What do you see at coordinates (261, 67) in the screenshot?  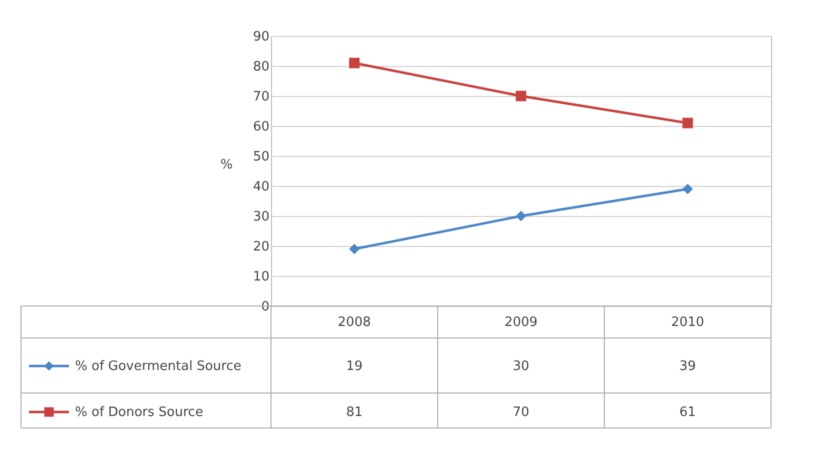 I see `y-tick-label: 80` at bounding box center [261, 67].